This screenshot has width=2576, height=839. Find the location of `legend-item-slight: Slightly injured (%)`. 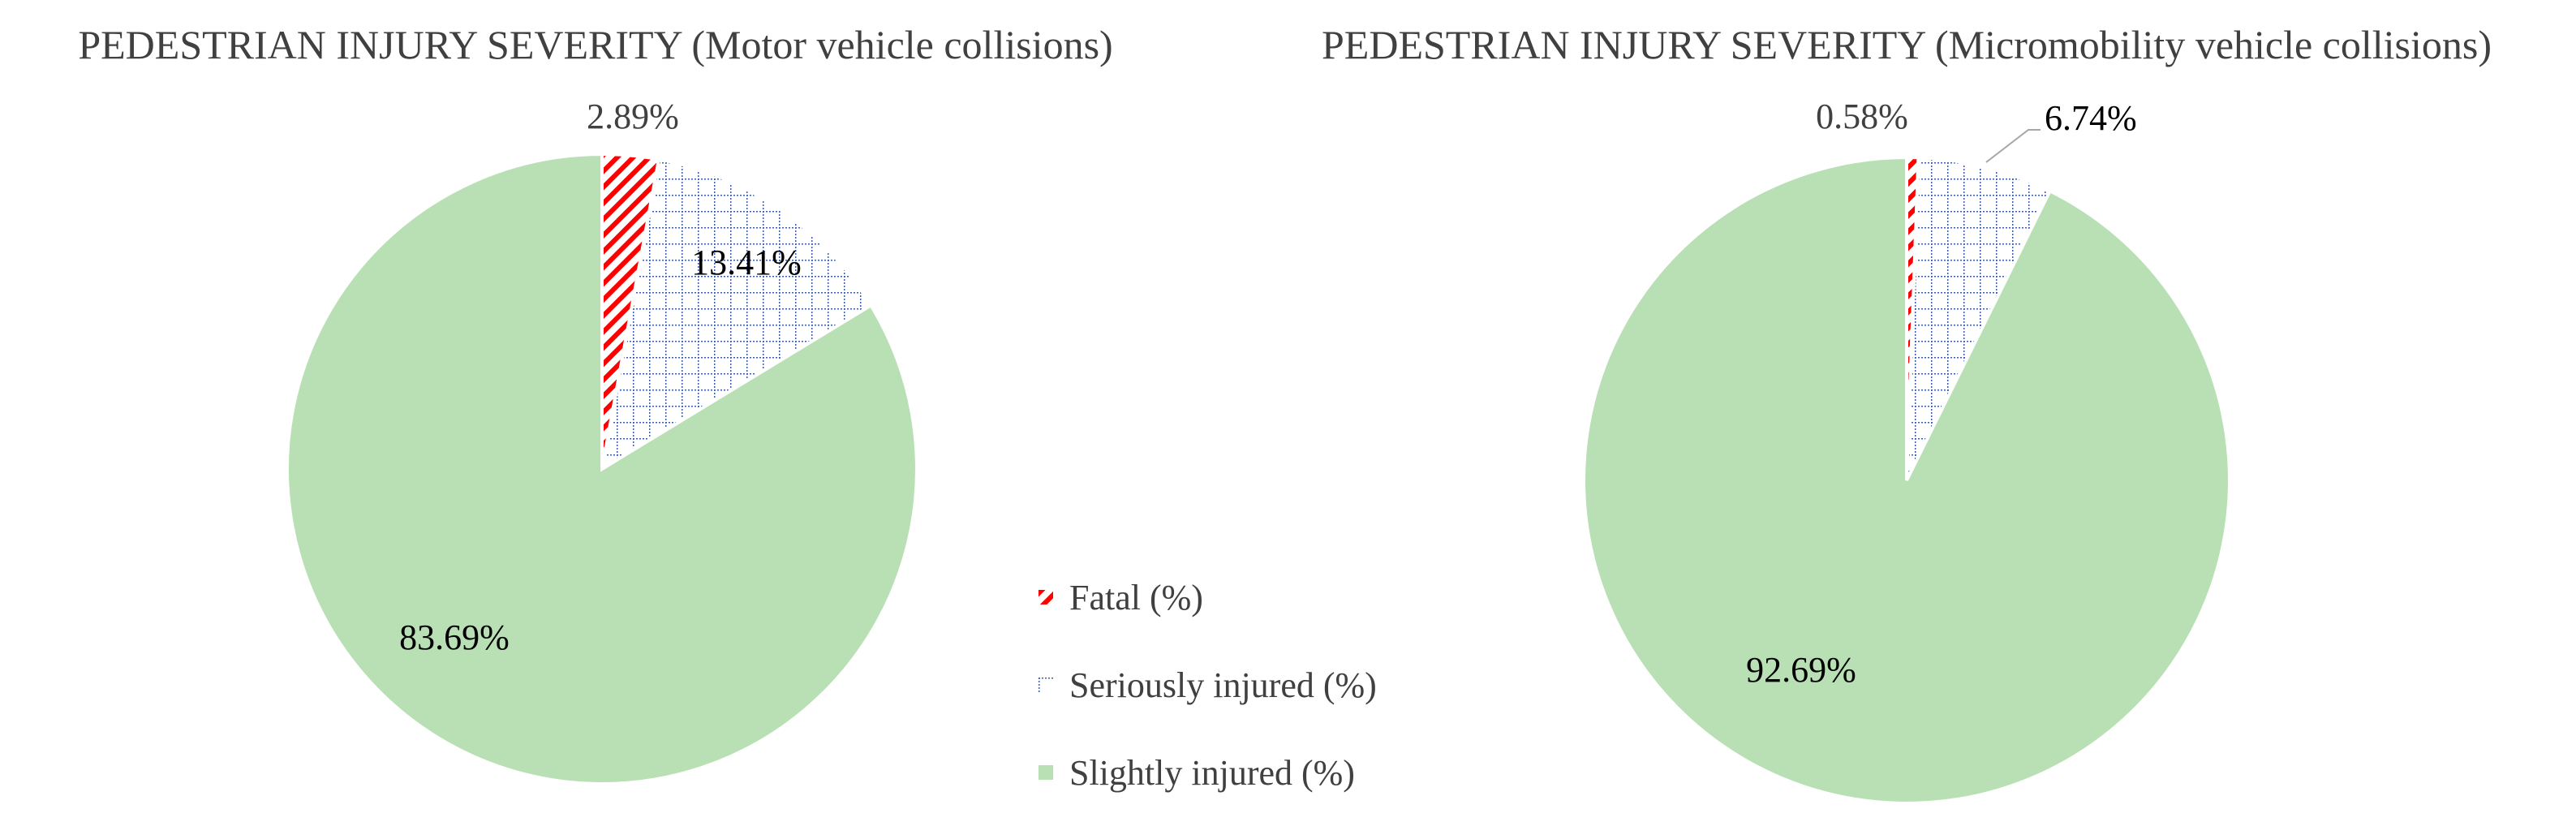

legend-item-slight: Slightly injured (%) is located at coordinates (1208, 772).